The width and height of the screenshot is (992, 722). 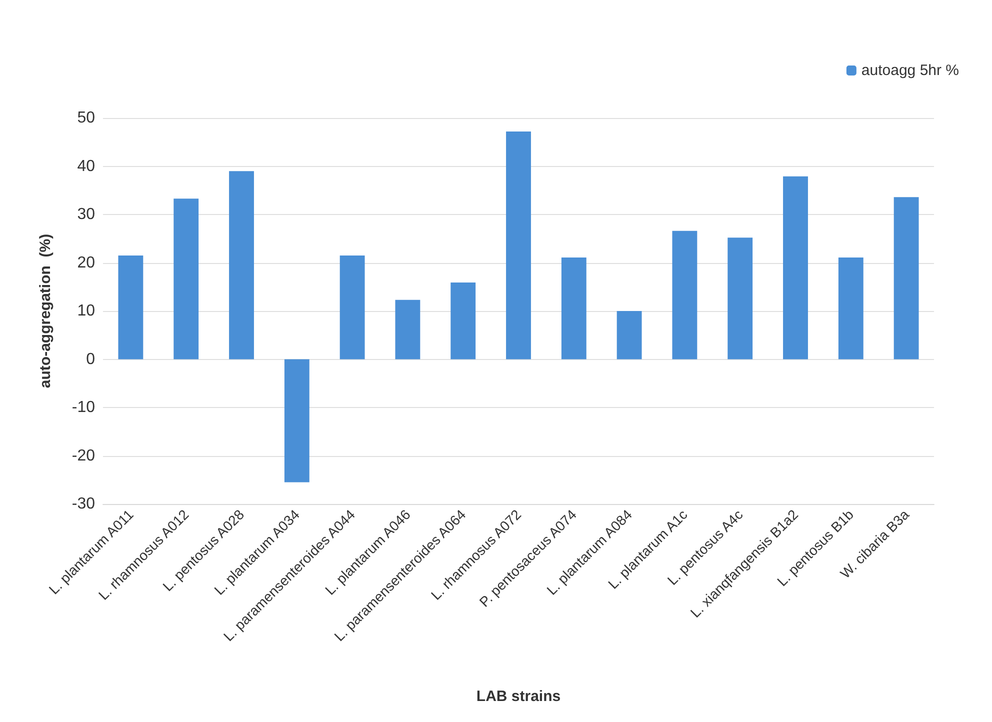 I want to click on y-tick-label: -10, so click(x=84, y=407).